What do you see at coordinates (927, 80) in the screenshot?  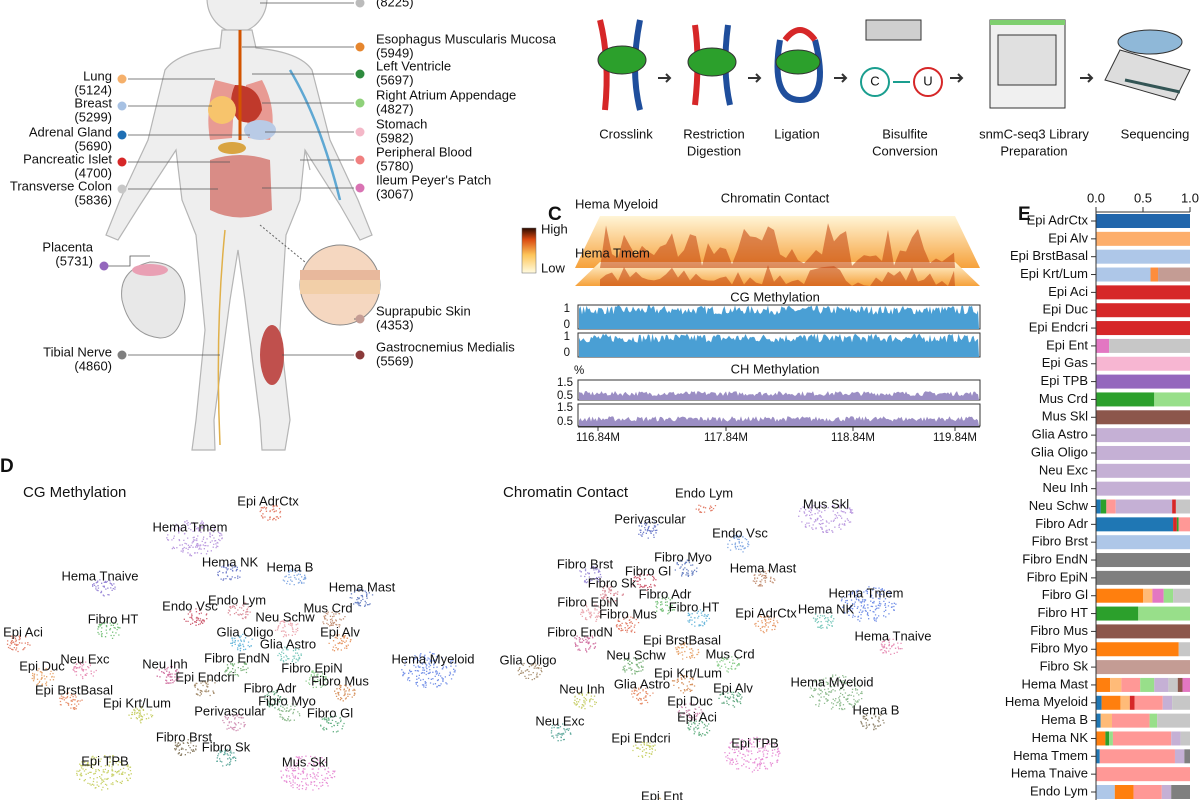 I see `svg-text: U` at bounding box center [927, 80].